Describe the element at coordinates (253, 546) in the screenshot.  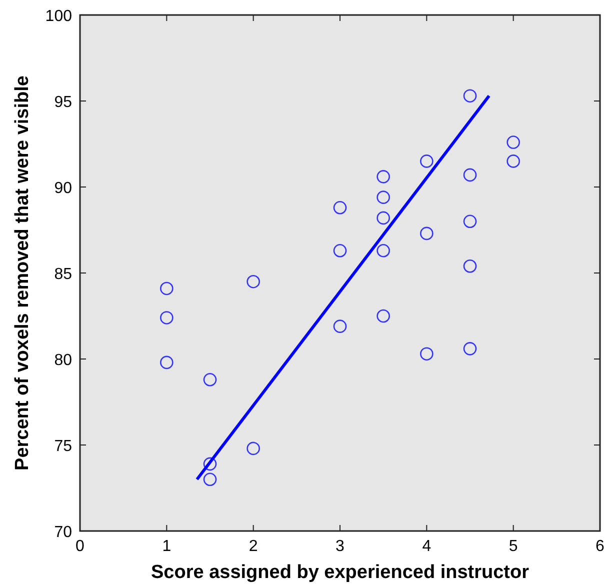
I see `x-tick-label: 2` at that location.